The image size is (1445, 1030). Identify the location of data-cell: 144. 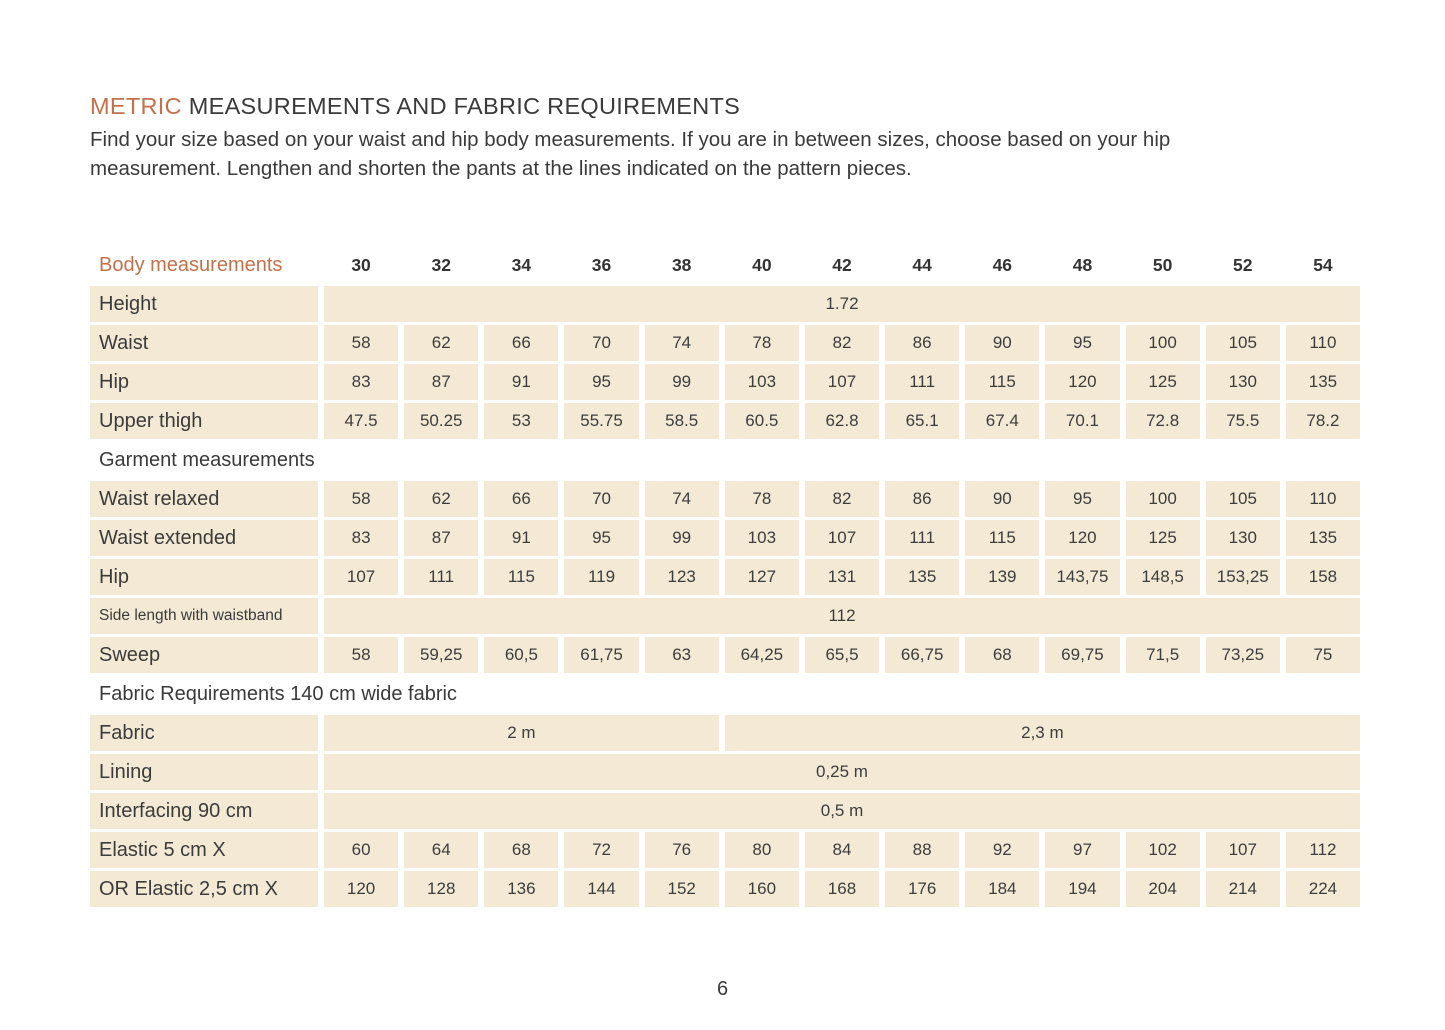
(601, 889).